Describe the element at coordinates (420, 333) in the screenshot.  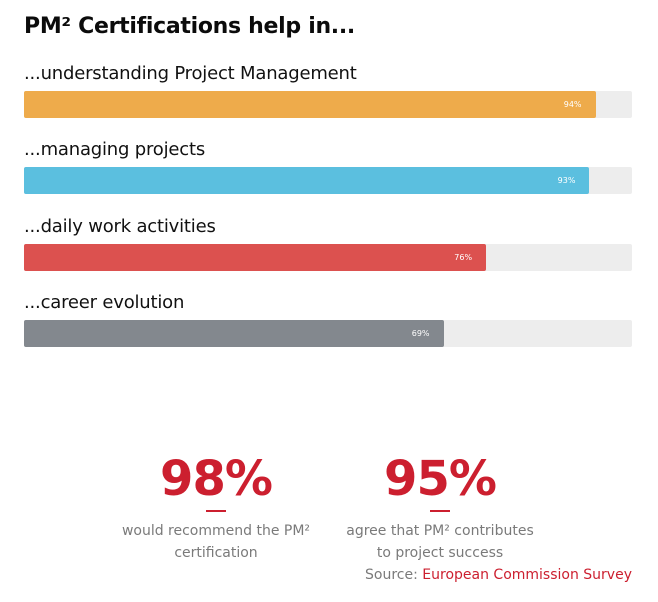
I see `bar-value: 69%` at that location.